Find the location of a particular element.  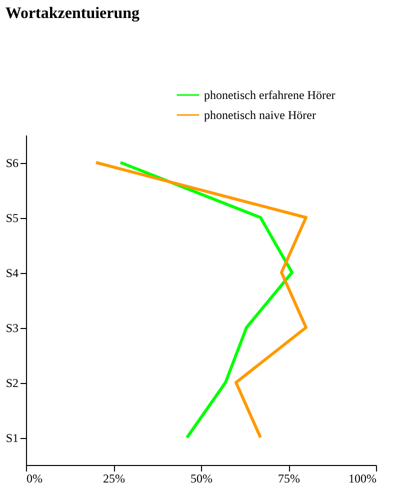

y-tick-label: S2 is located at coordinates (12, 383).